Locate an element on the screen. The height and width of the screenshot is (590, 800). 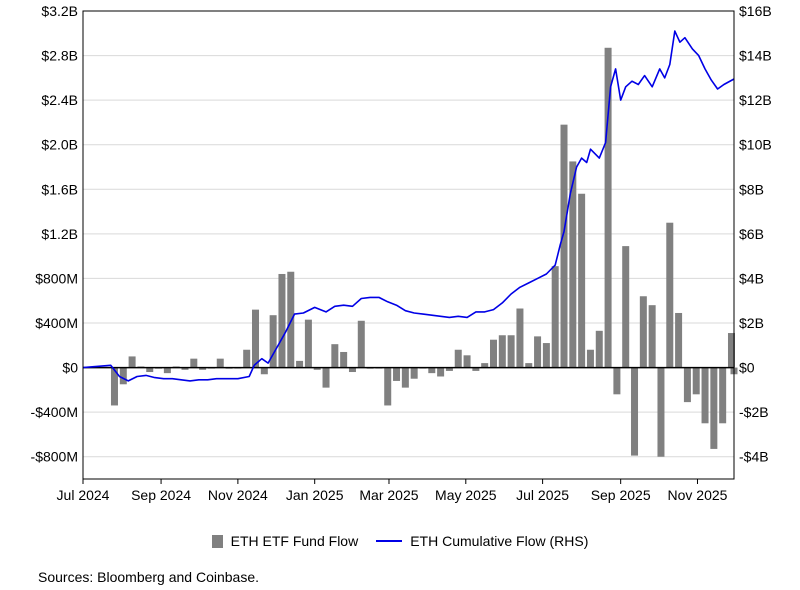
left-tick-label: $800M is located at coordinates (56, 278).